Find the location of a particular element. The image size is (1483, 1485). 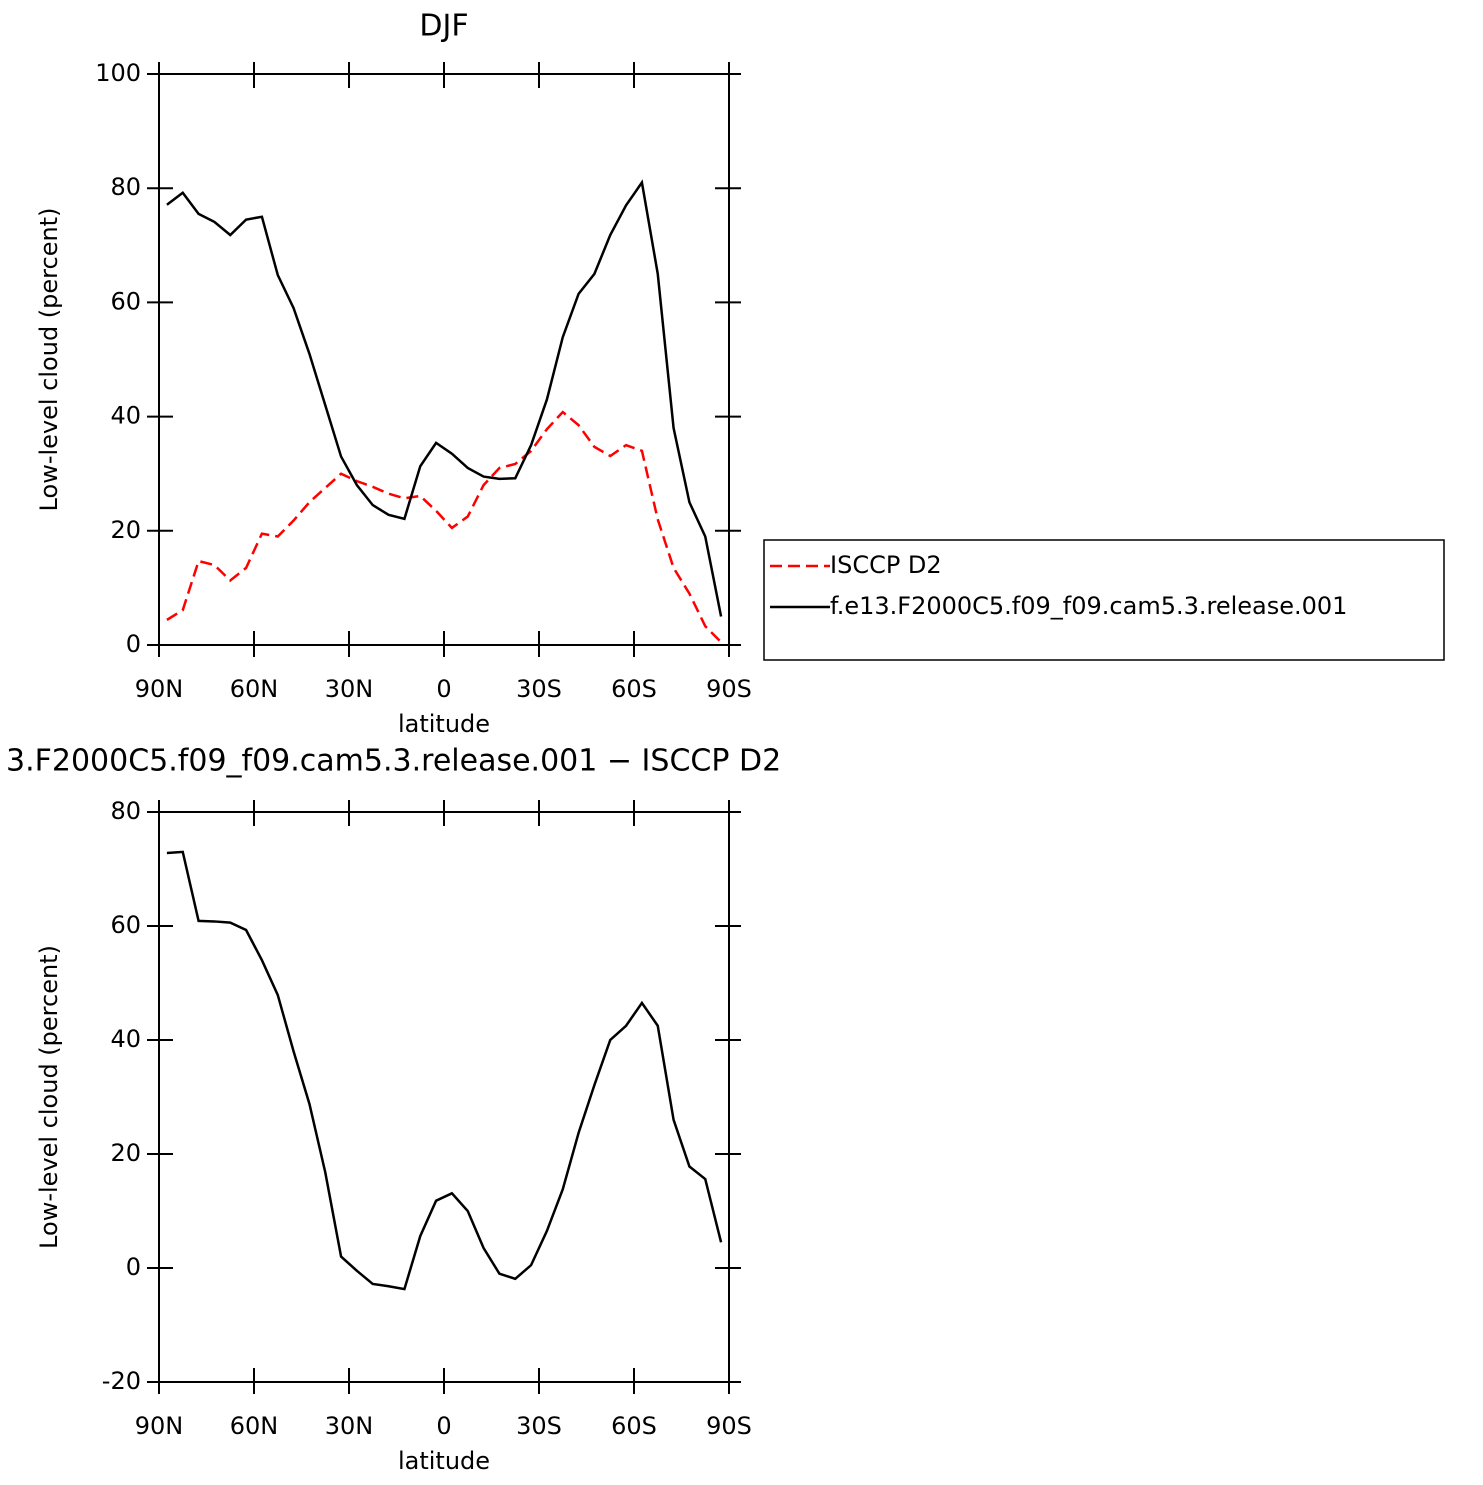

y-tick-label: -20 is located at coordinates (121, 1381).